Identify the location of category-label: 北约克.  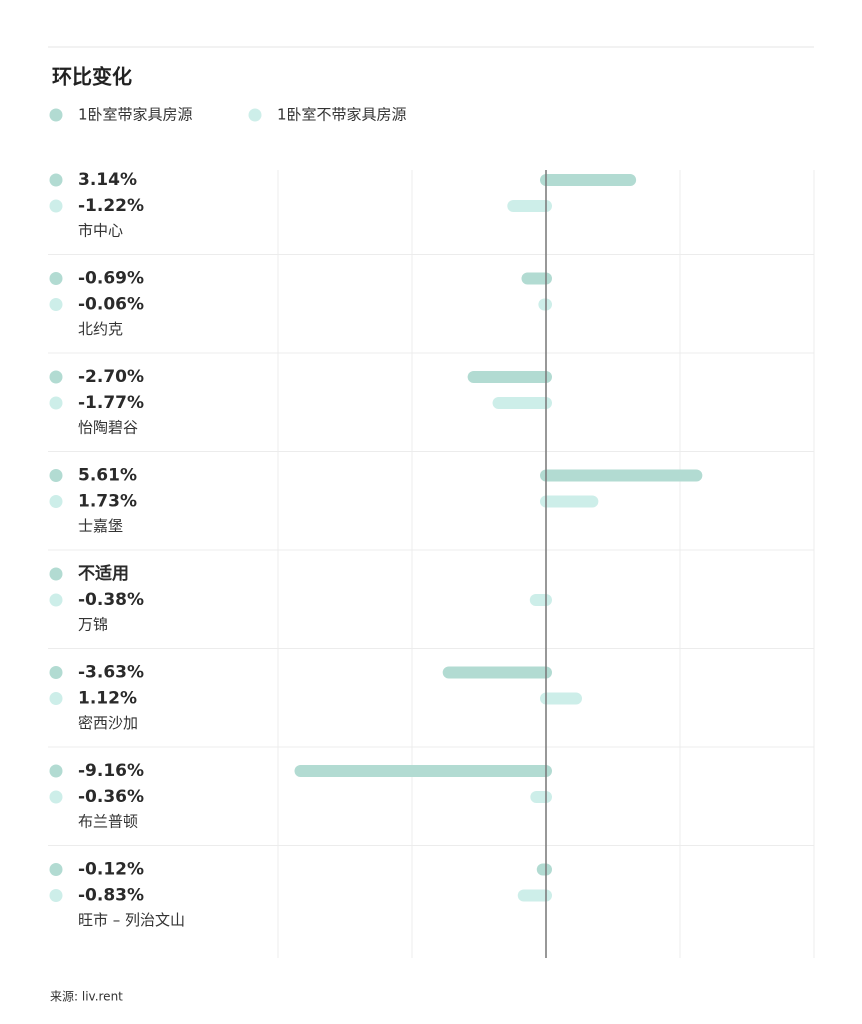
(100, 329).